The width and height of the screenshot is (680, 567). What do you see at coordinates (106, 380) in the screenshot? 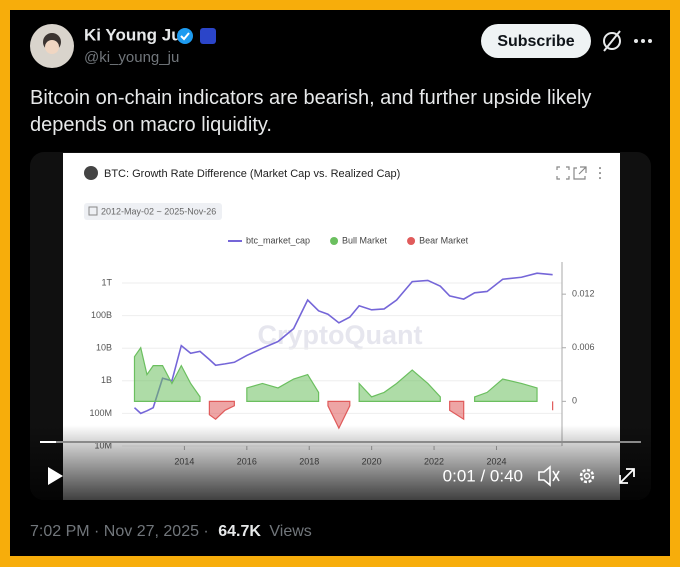
I see `y-tick-label: 1B` at bounding box center [106, 380].